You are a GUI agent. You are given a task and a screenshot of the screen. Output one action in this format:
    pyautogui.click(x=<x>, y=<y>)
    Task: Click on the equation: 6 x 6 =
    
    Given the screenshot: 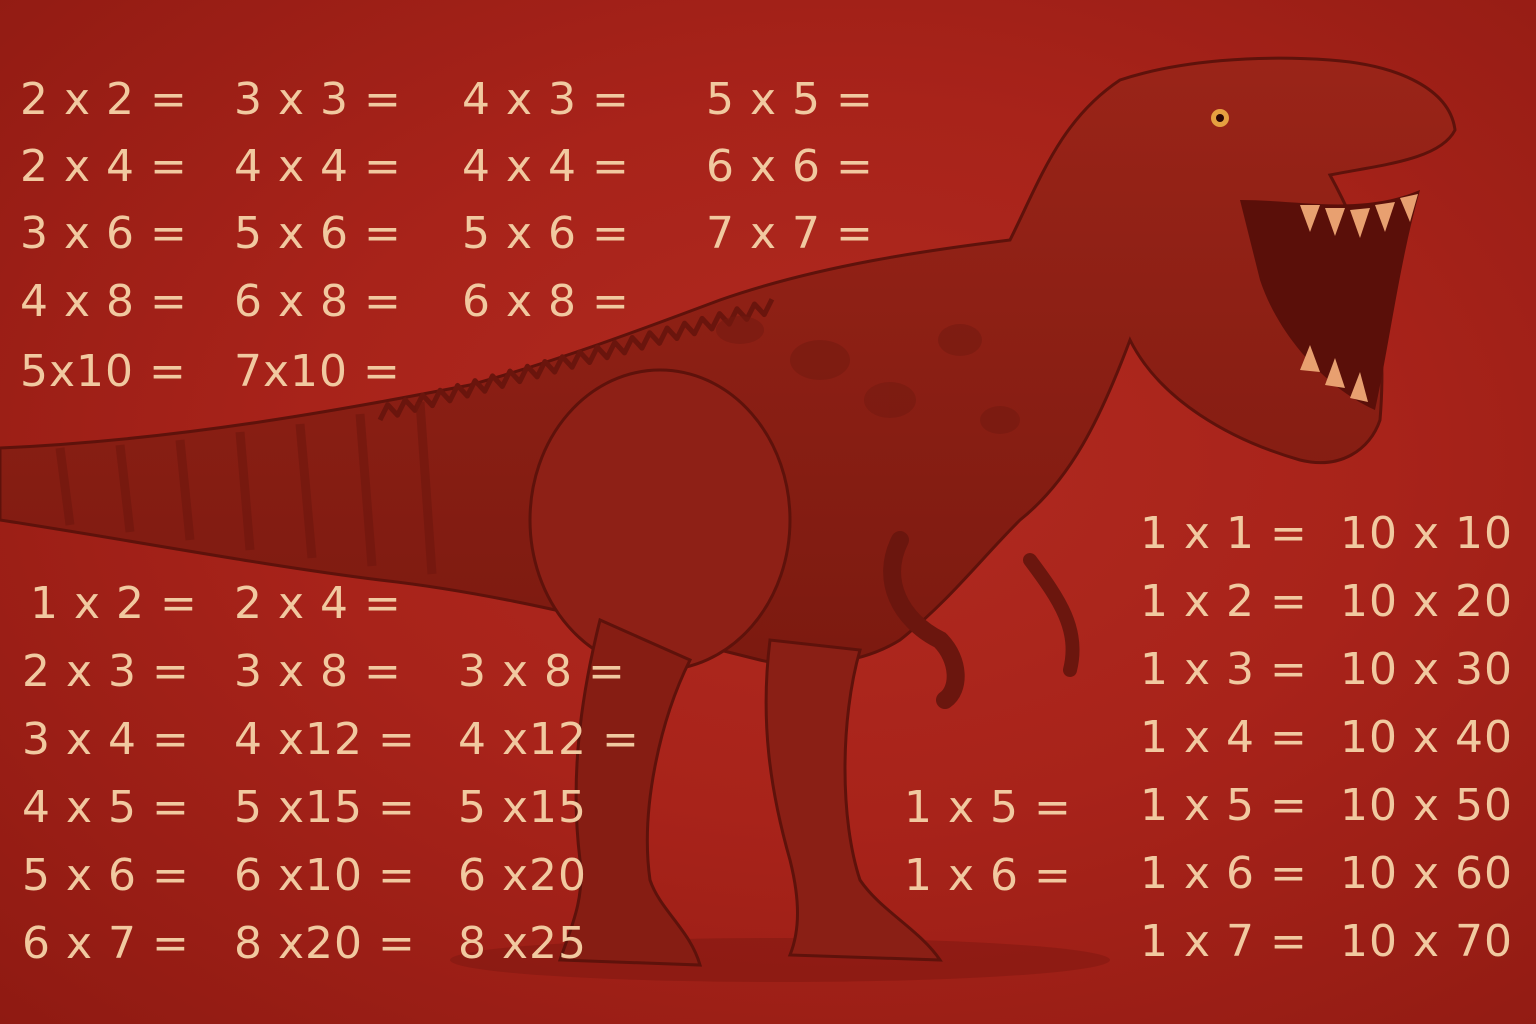 What is the action you would take?
    pyautogui.click(x=790, y=166)
    